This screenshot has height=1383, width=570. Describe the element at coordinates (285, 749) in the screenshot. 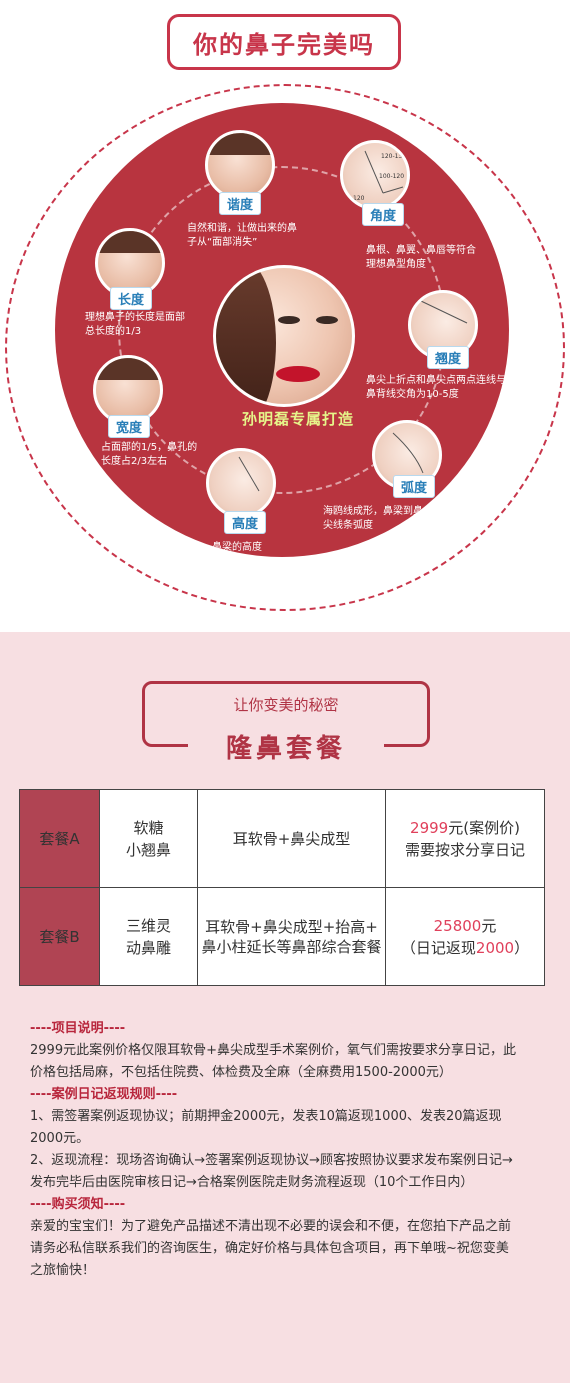

I see `package-title: 隆鼻套餐` at that location.